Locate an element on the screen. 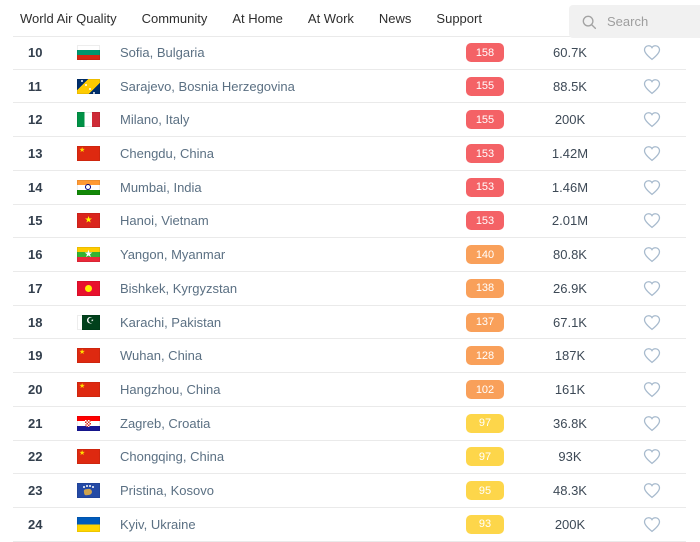  aqi-badge: 155 is located at coordinates (485, 86).